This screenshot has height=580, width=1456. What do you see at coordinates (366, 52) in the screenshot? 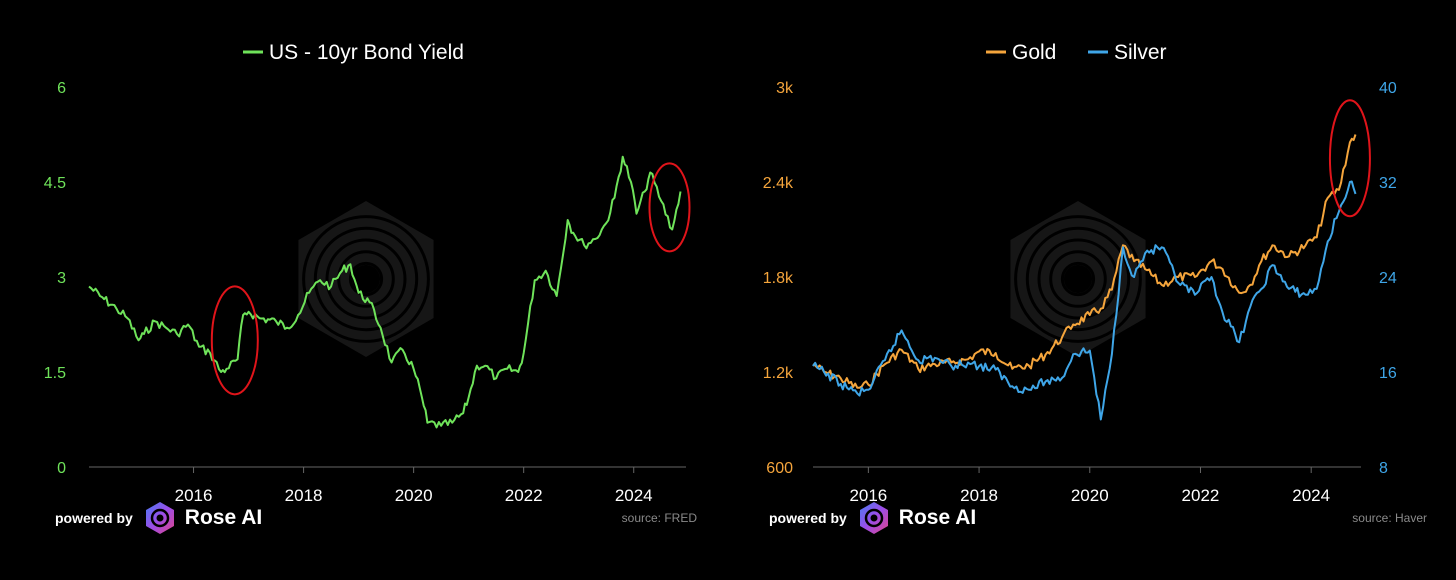
I see `legend-label: US - 10yr Bond Yield` at bounding box center [366, 52].